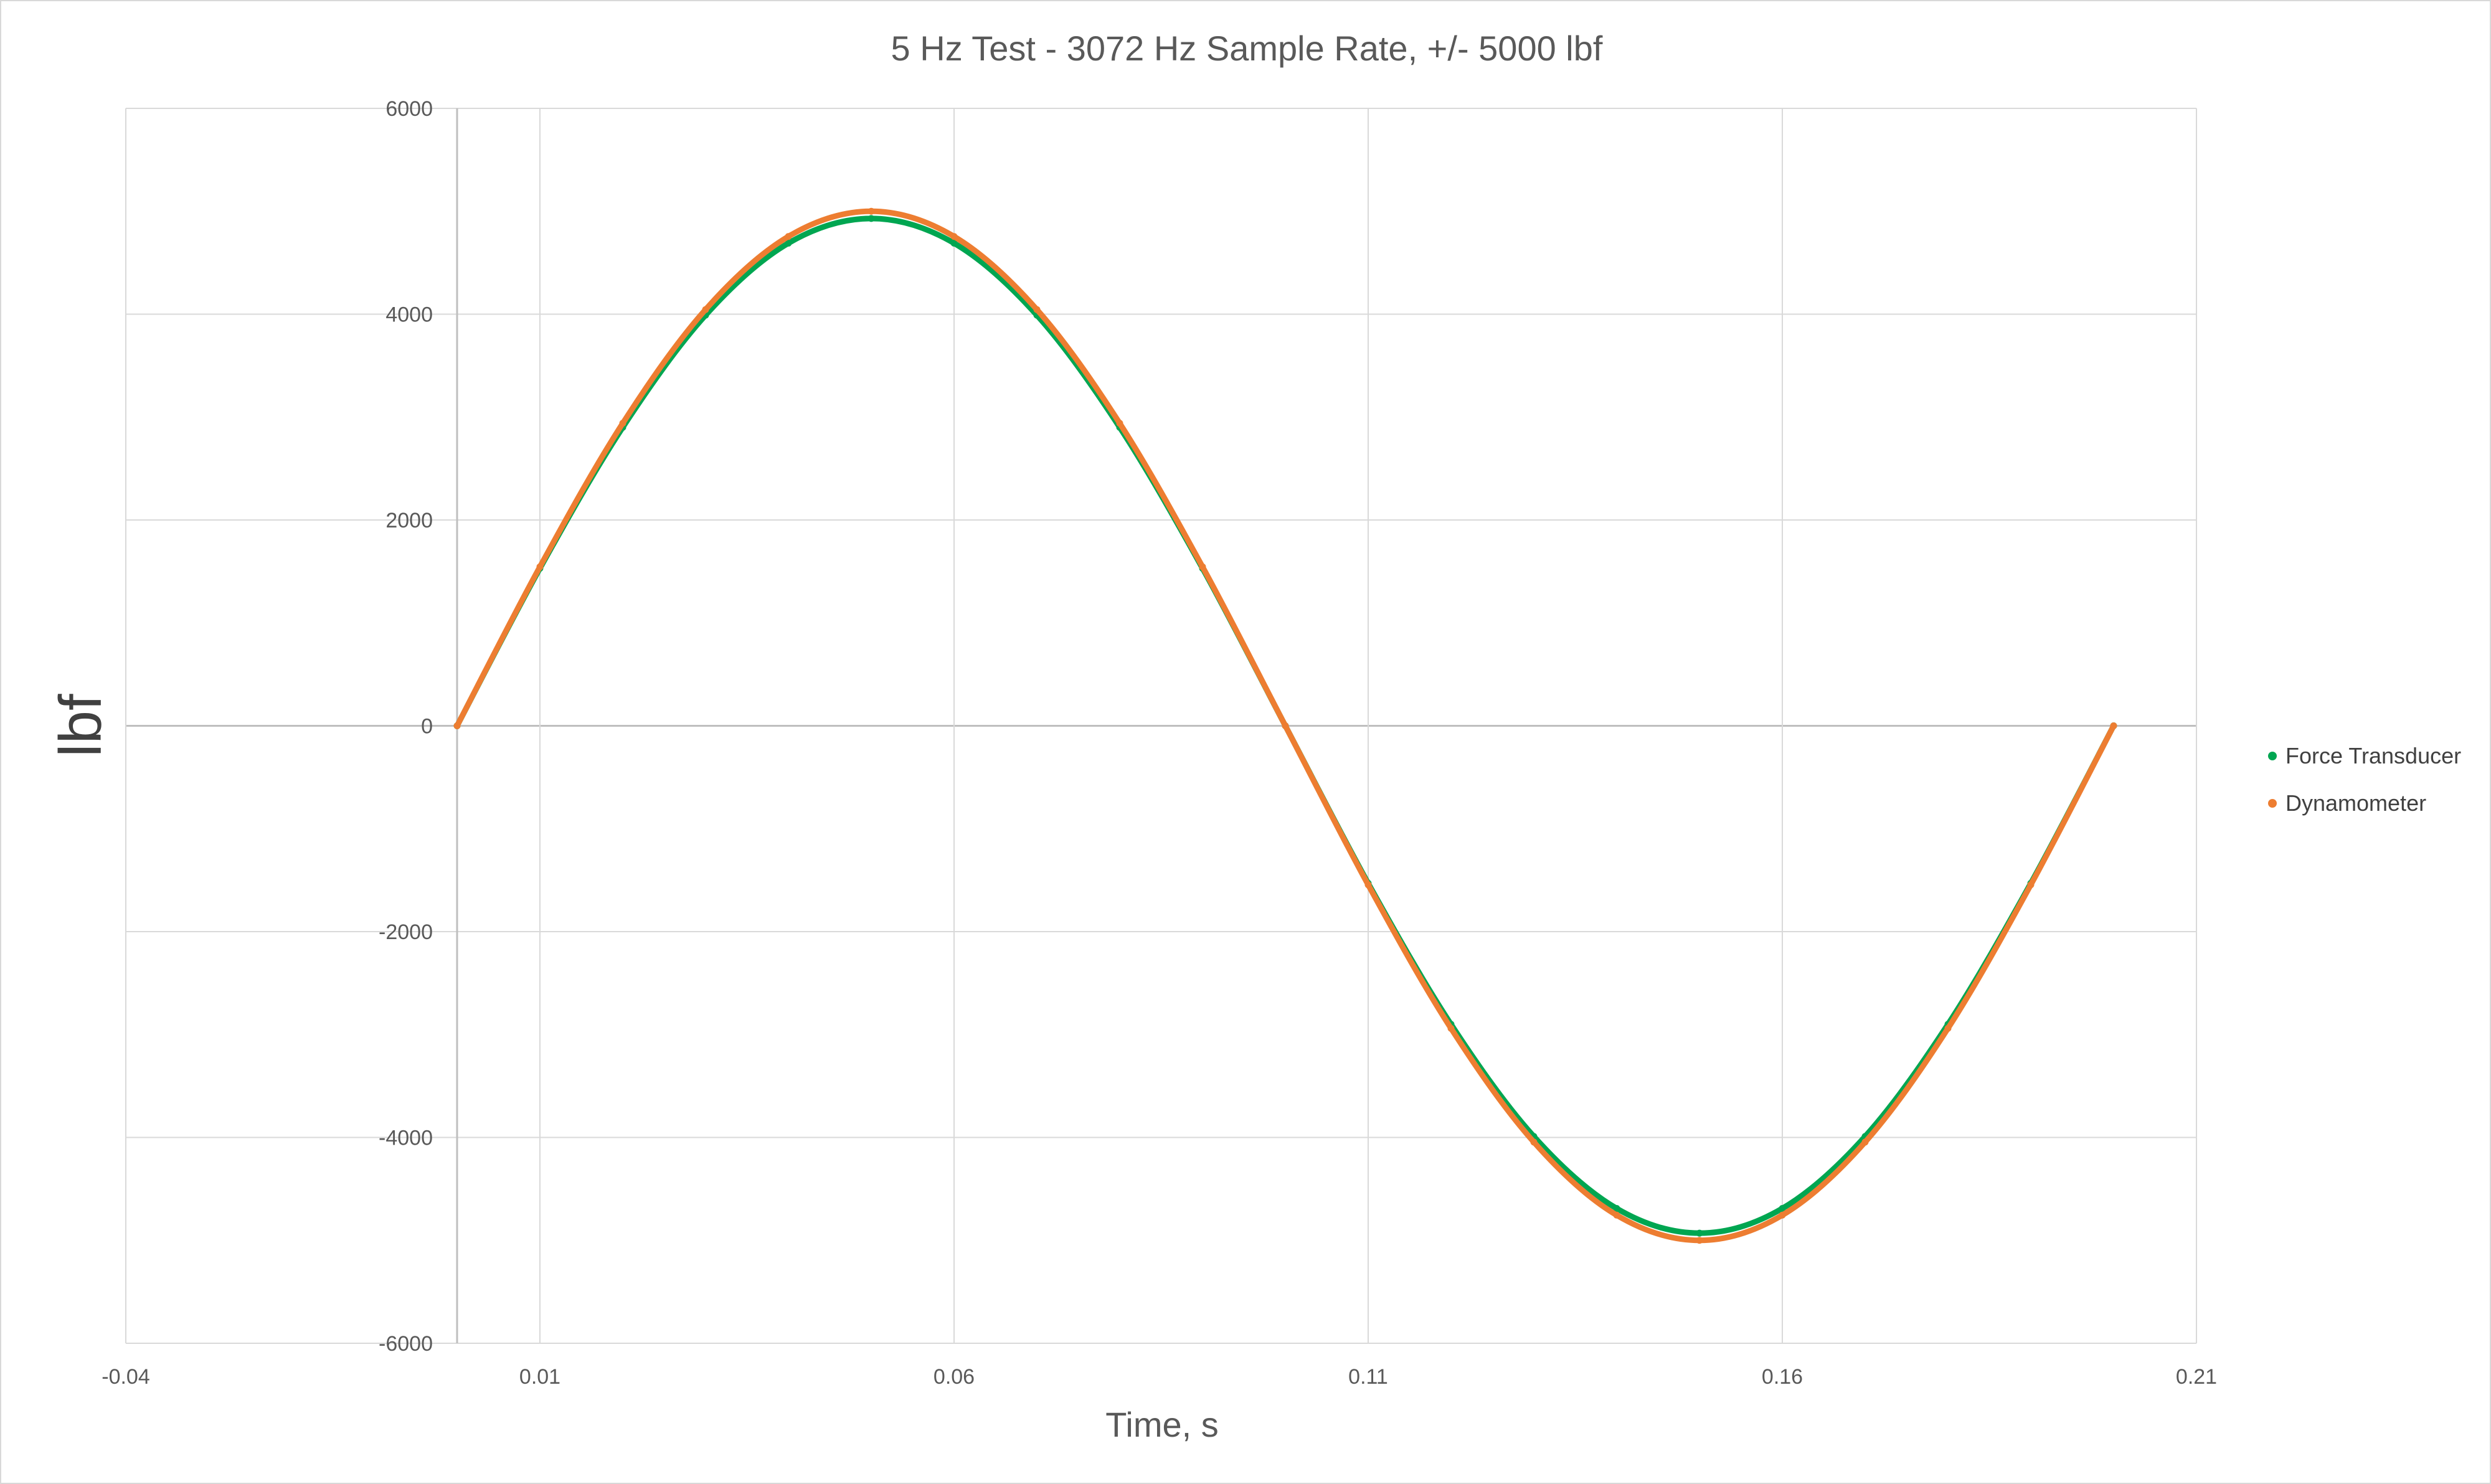  I want to click on x-tick-label: 0.01, so click(539, 1377).